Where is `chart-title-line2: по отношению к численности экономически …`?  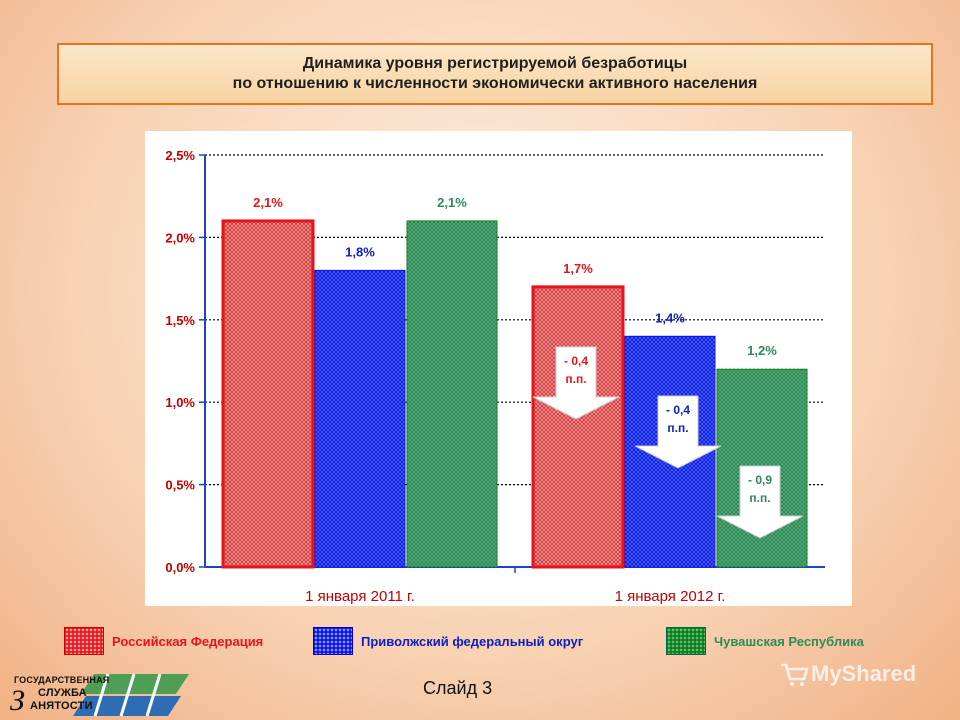
chart-title-line2: по отношению к численности экономически … is located at coordinates (495, 83).